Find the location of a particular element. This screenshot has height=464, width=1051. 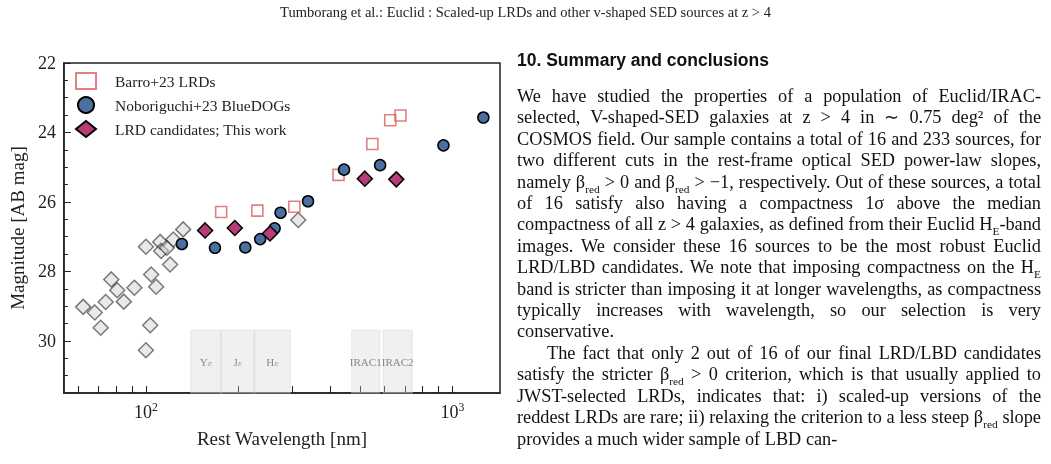

y-tick-label: 28 is located at coordinates (46, 271).